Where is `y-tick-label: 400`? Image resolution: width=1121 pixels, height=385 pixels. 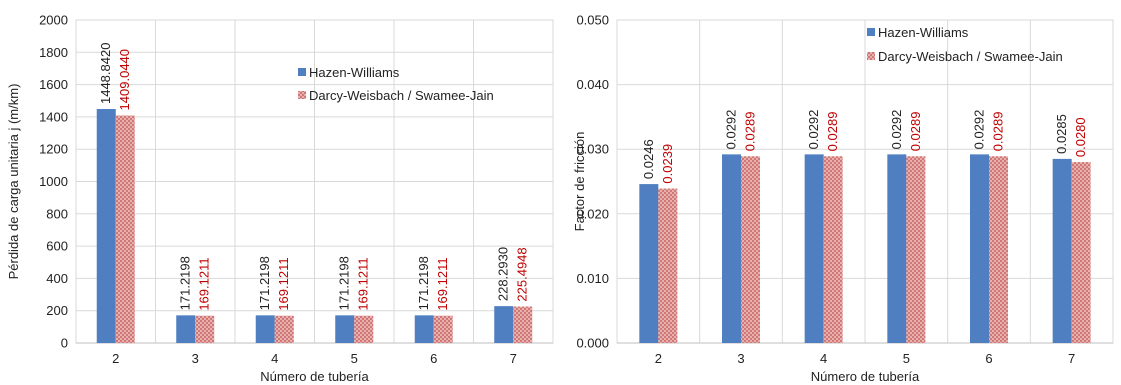 y-tick-label: 400 is located at coordinates (57, 278).